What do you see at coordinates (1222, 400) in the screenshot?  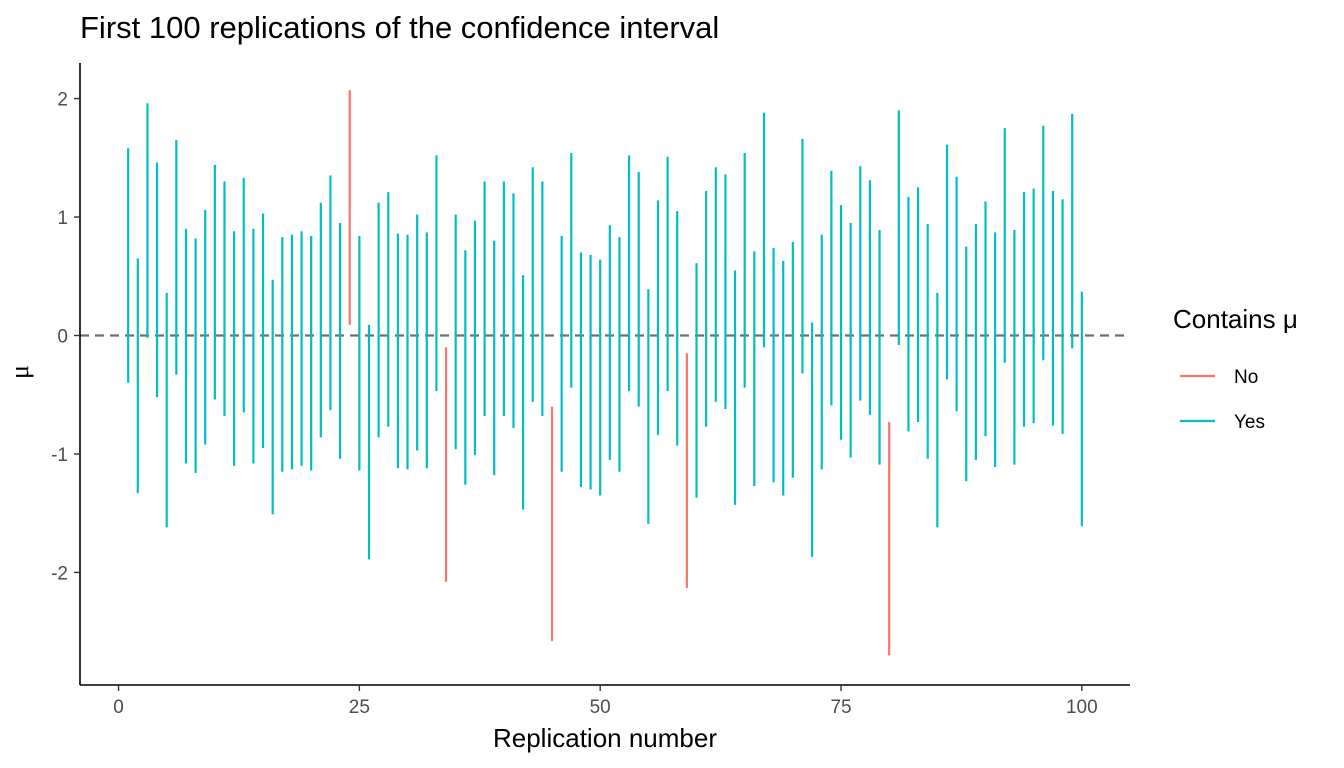 I see `legend-items: No Yes` at bounding box center [1222, 400].